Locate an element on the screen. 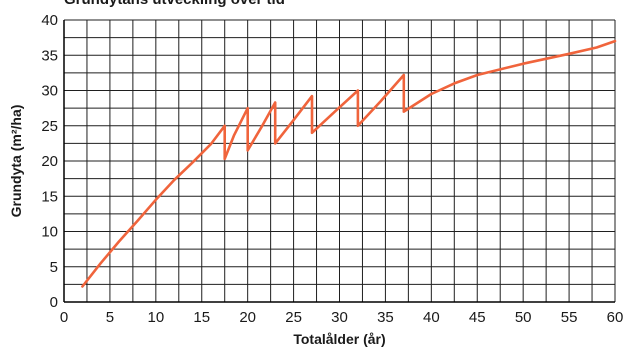 This screenshot has height=349, width=629. x-tick-label: 30 is located at coordinates (339, 317).